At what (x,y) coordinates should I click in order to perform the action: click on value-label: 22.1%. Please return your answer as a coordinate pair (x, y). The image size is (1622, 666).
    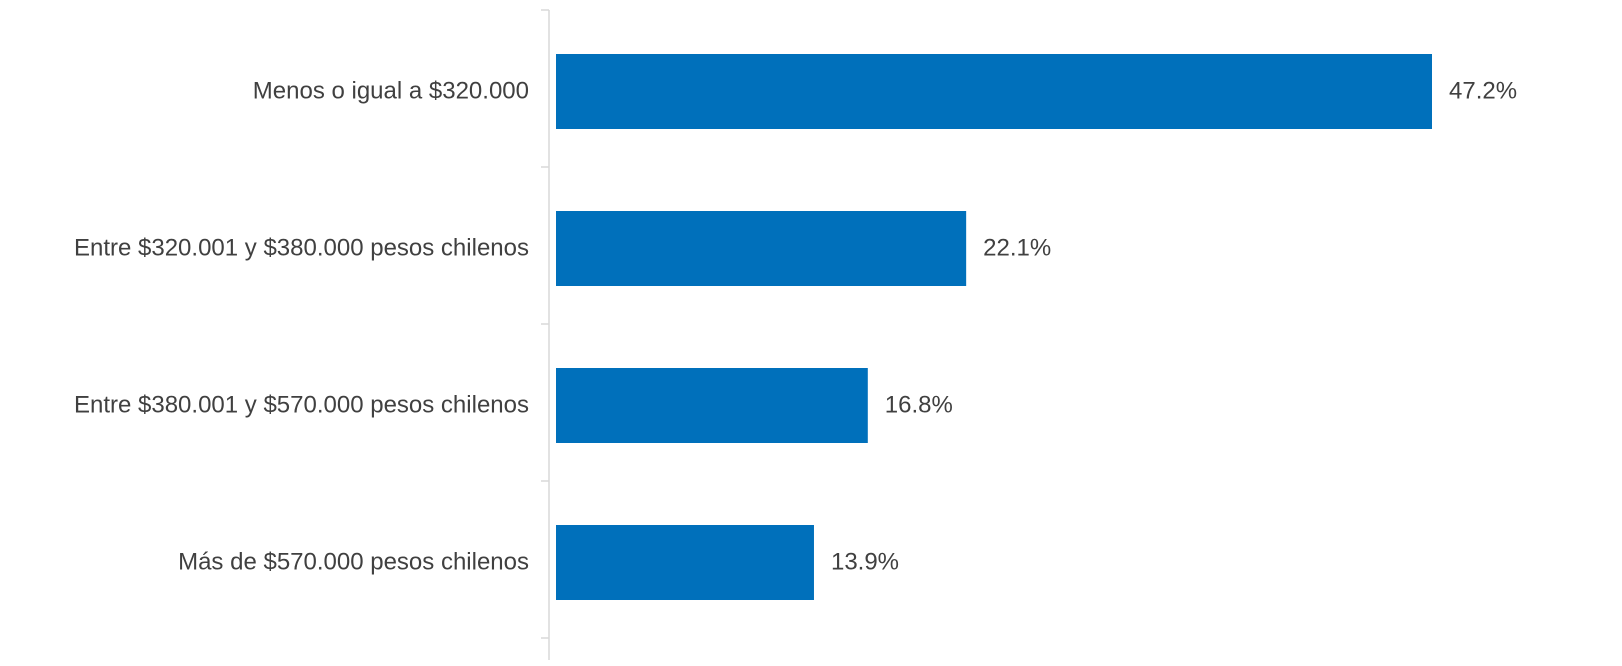
    Looking at the image, I should click on (1017, 248).